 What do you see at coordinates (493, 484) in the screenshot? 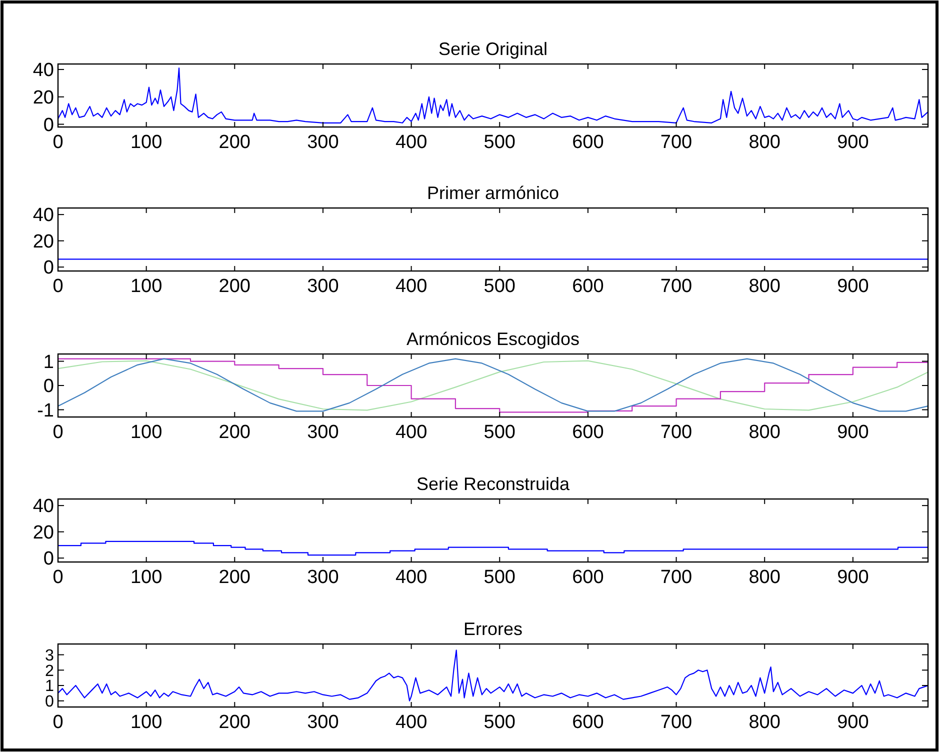
I see `chart-title: Serie Reconstruida` at bounding box center [493, 484].